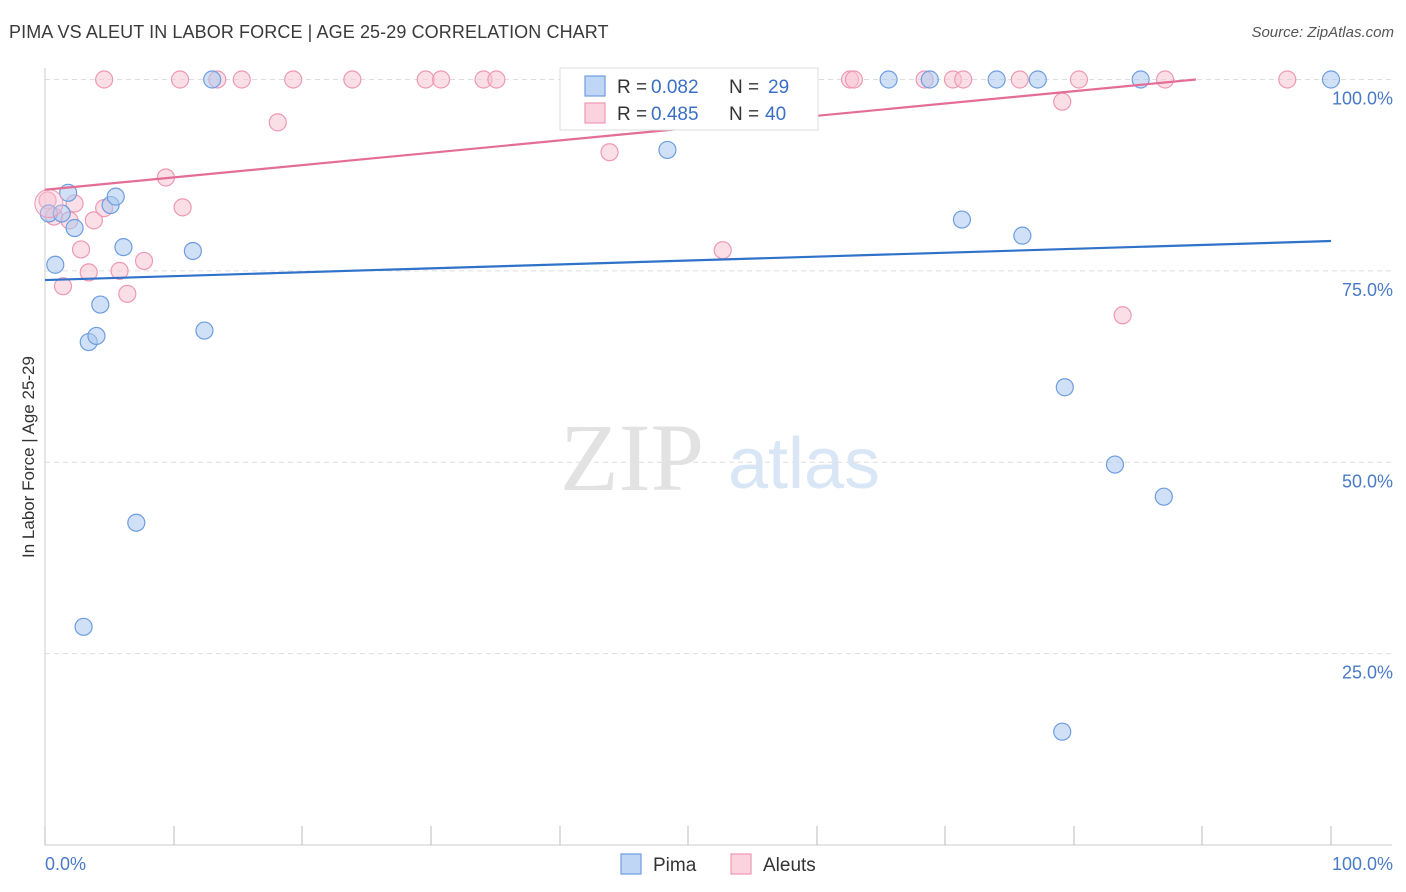  I want to click on legend-n-label-aleut: N =, so click(744, 114).